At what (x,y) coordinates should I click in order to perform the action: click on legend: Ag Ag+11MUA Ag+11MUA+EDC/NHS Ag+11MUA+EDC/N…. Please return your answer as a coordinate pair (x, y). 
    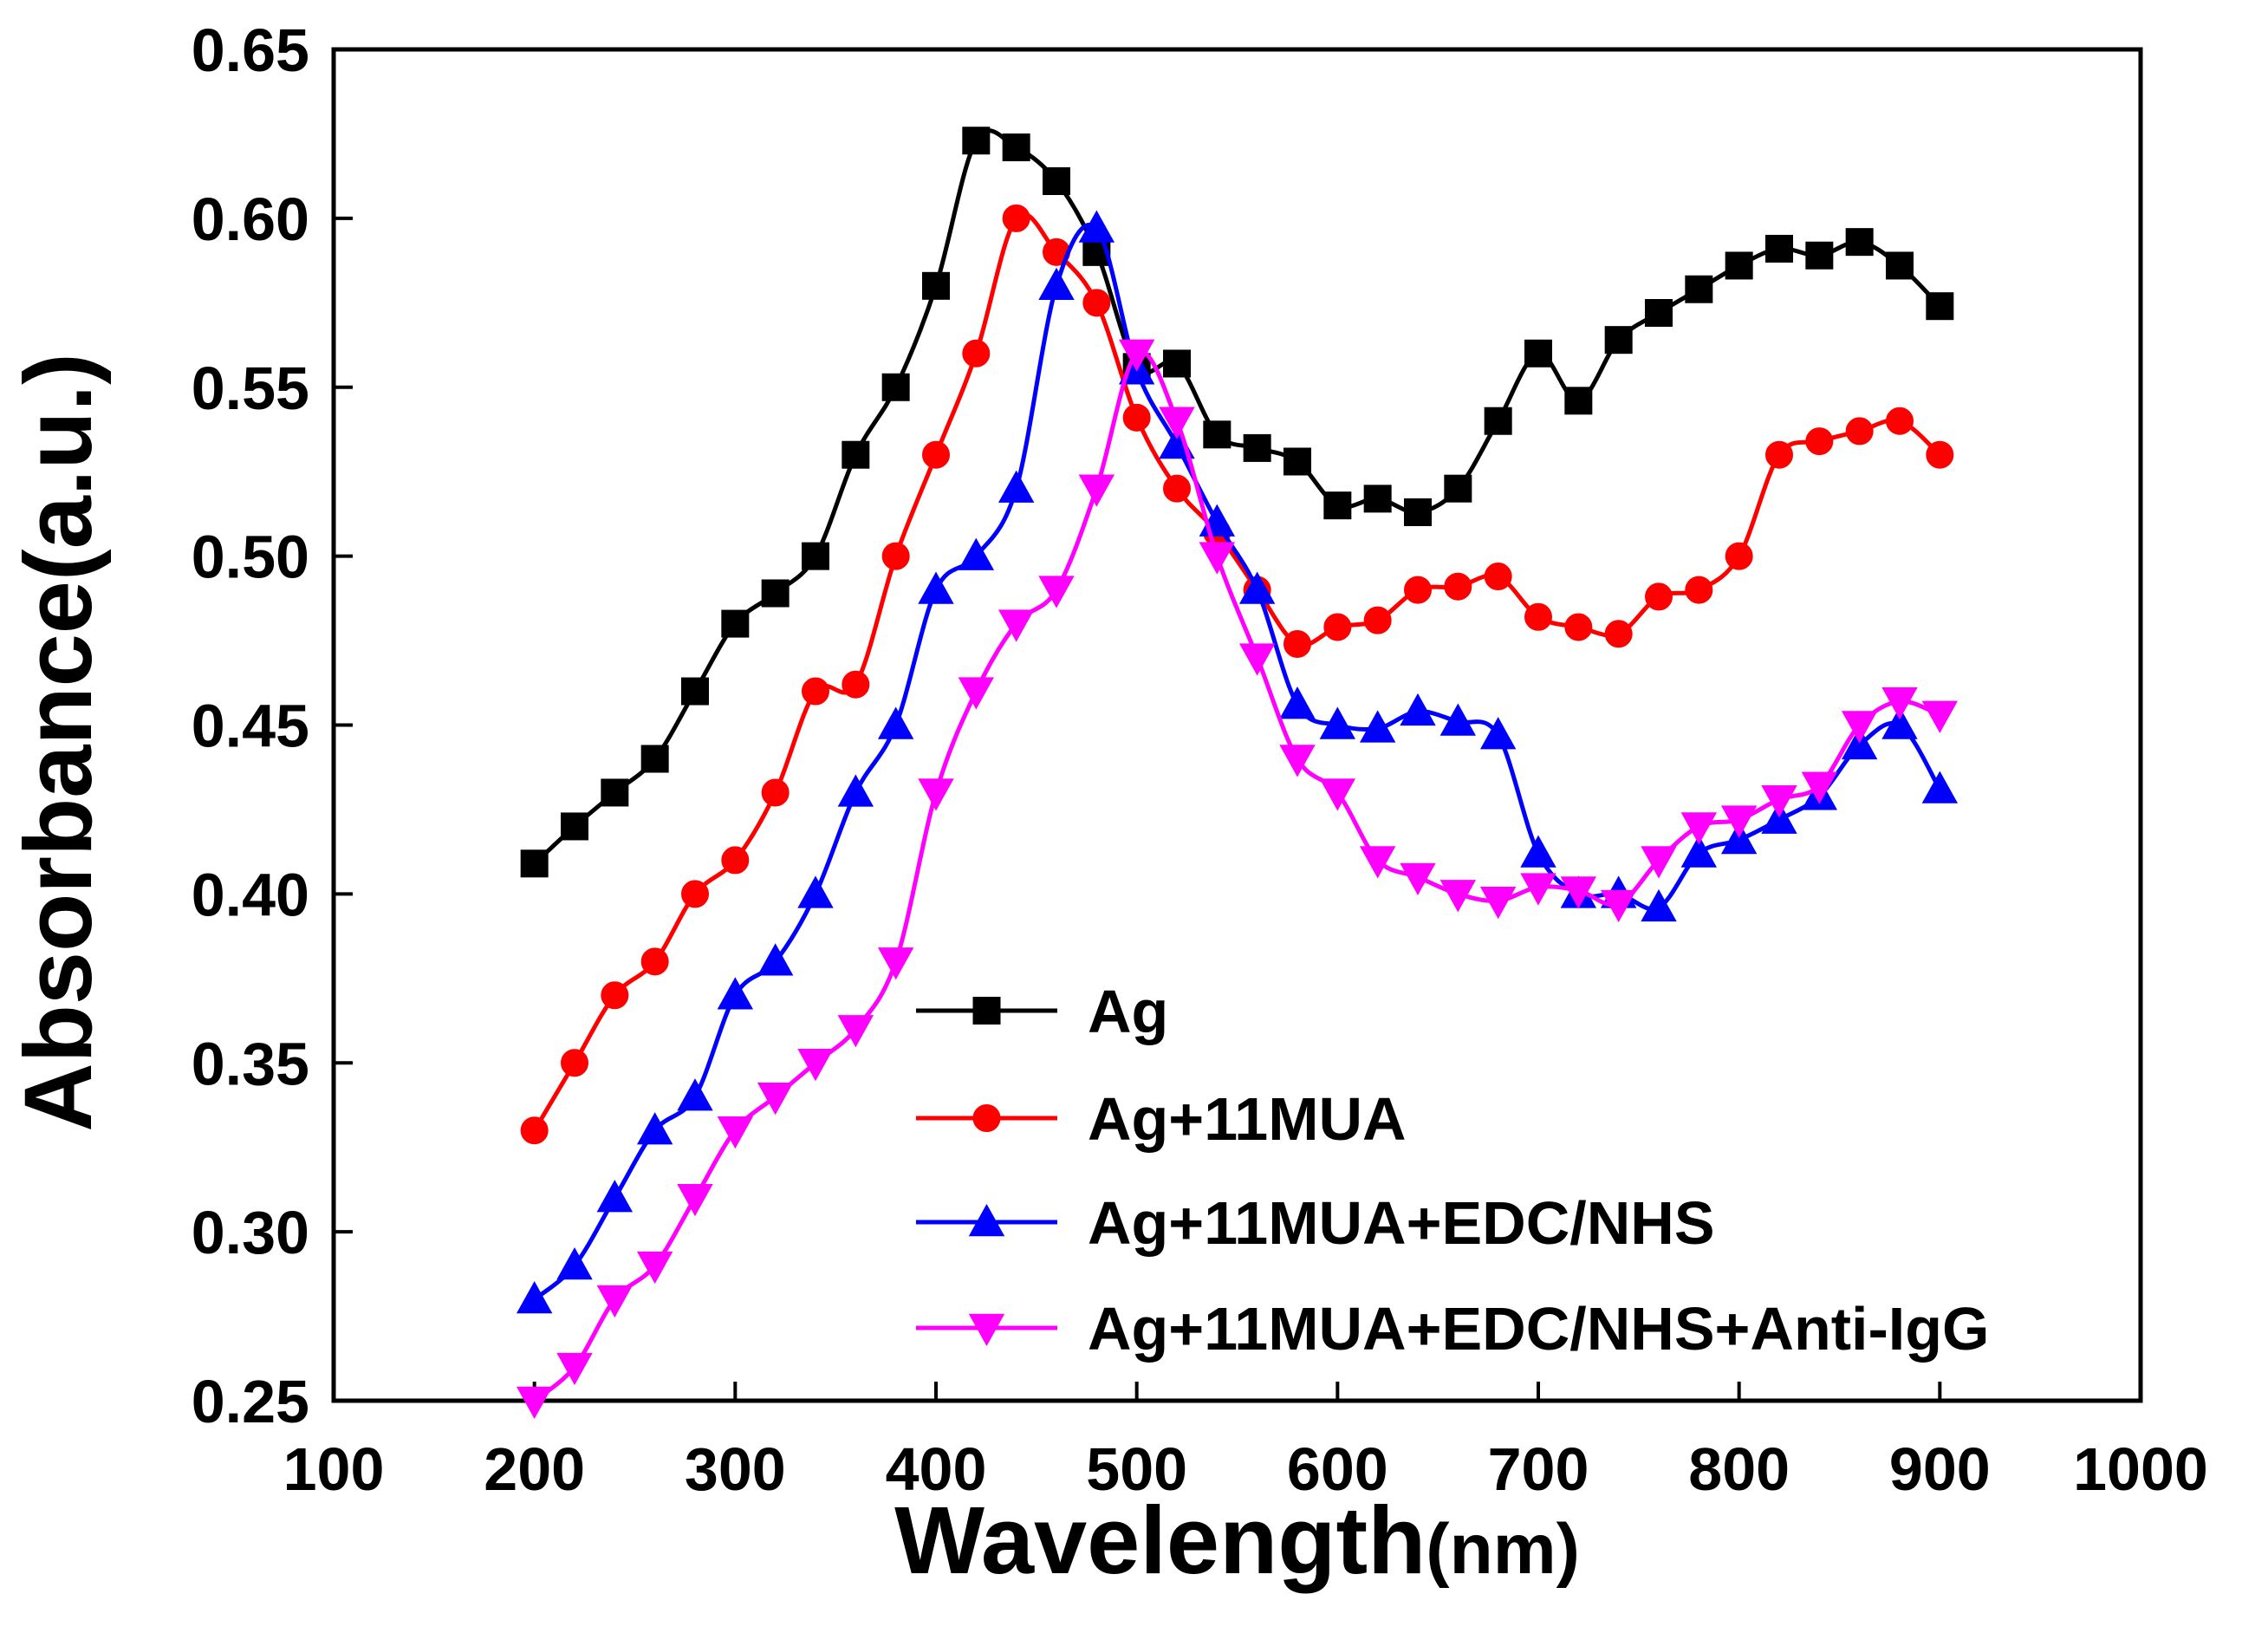
    Looking at the image, I should click on (1452, 1170).